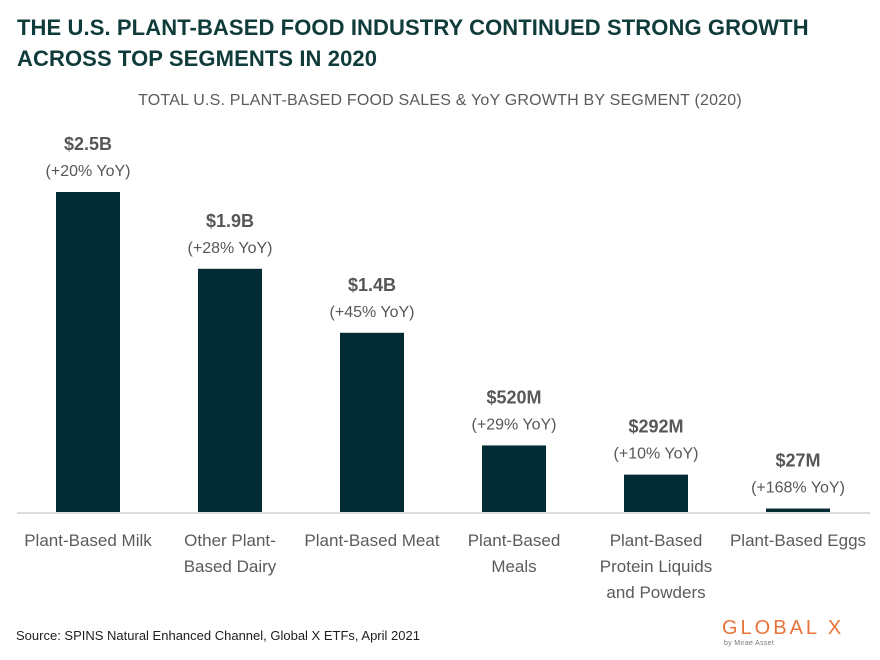  What do you see at coordinates (514, 424) in the screenshot?
I see `yoy-label-4: (+29% YoY)` at bounding box center [514, 424].